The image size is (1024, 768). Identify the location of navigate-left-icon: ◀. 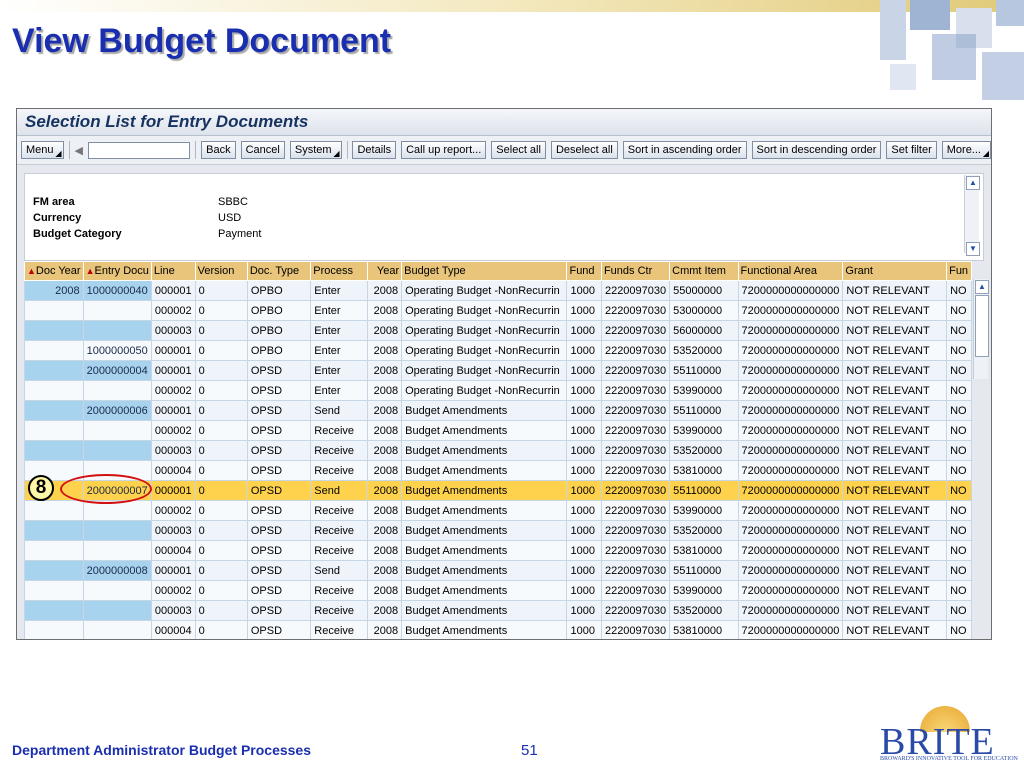
(78, 150).